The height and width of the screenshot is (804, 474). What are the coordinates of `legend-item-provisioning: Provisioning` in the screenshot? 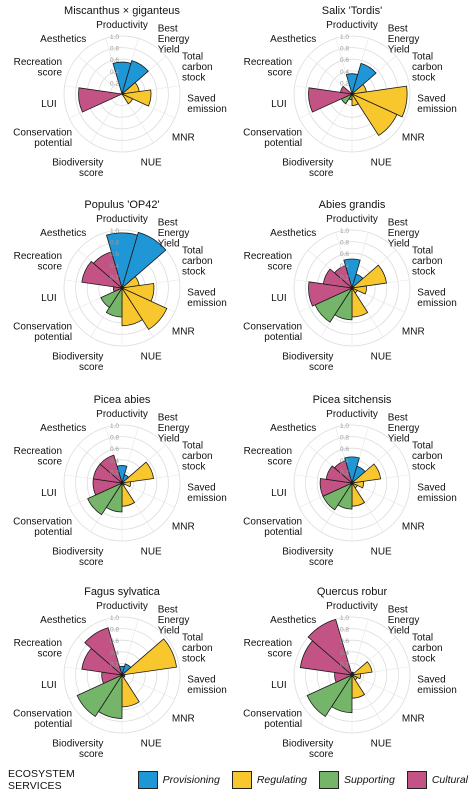 It's located at (178, 780).